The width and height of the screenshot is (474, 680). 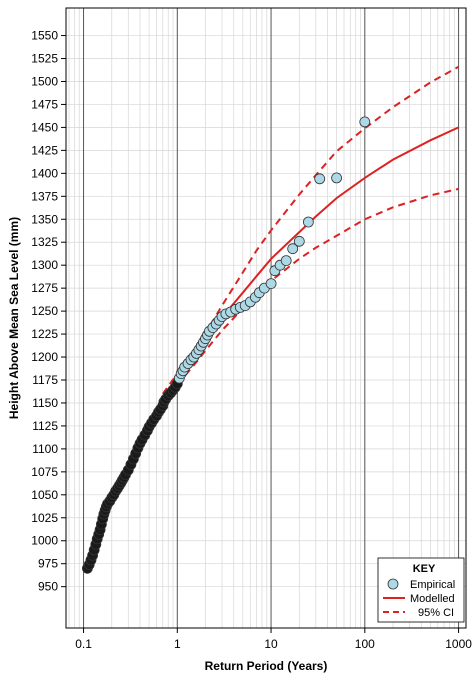 I want to click on legend-symbol-empirical, so click(x=393, y=584).